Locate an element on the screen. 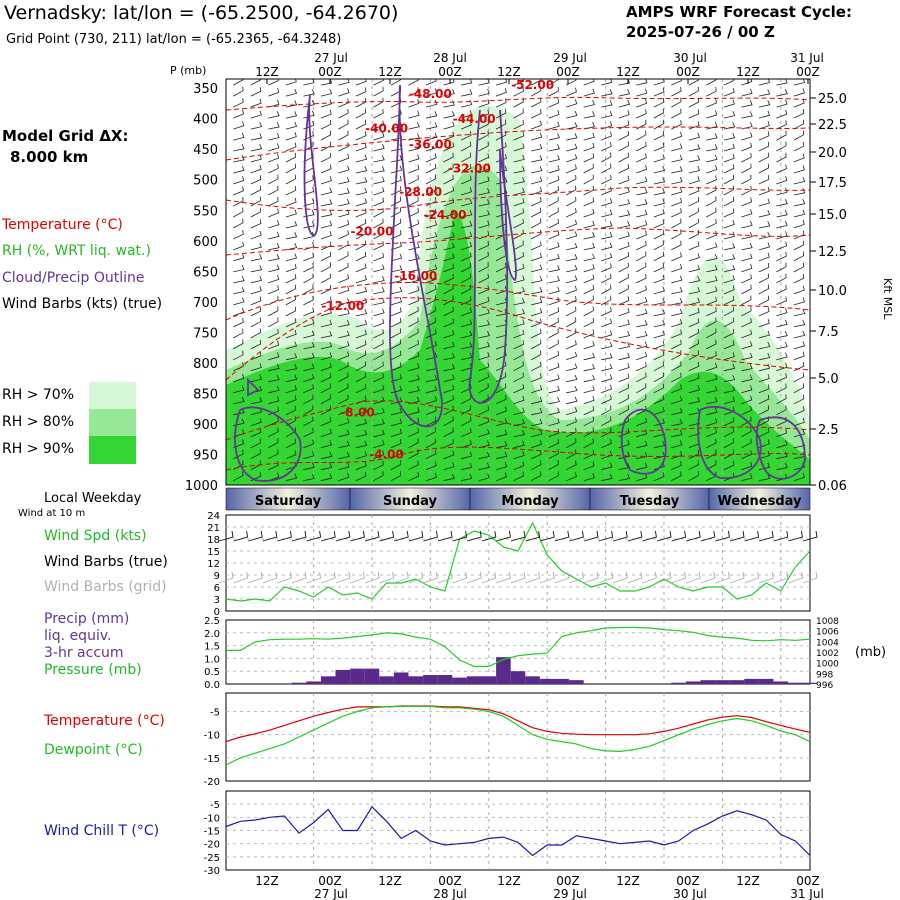 This screenshot has width=900, height=900. bottom-date-label: 28 Jul is located at coordinates (450, 893).